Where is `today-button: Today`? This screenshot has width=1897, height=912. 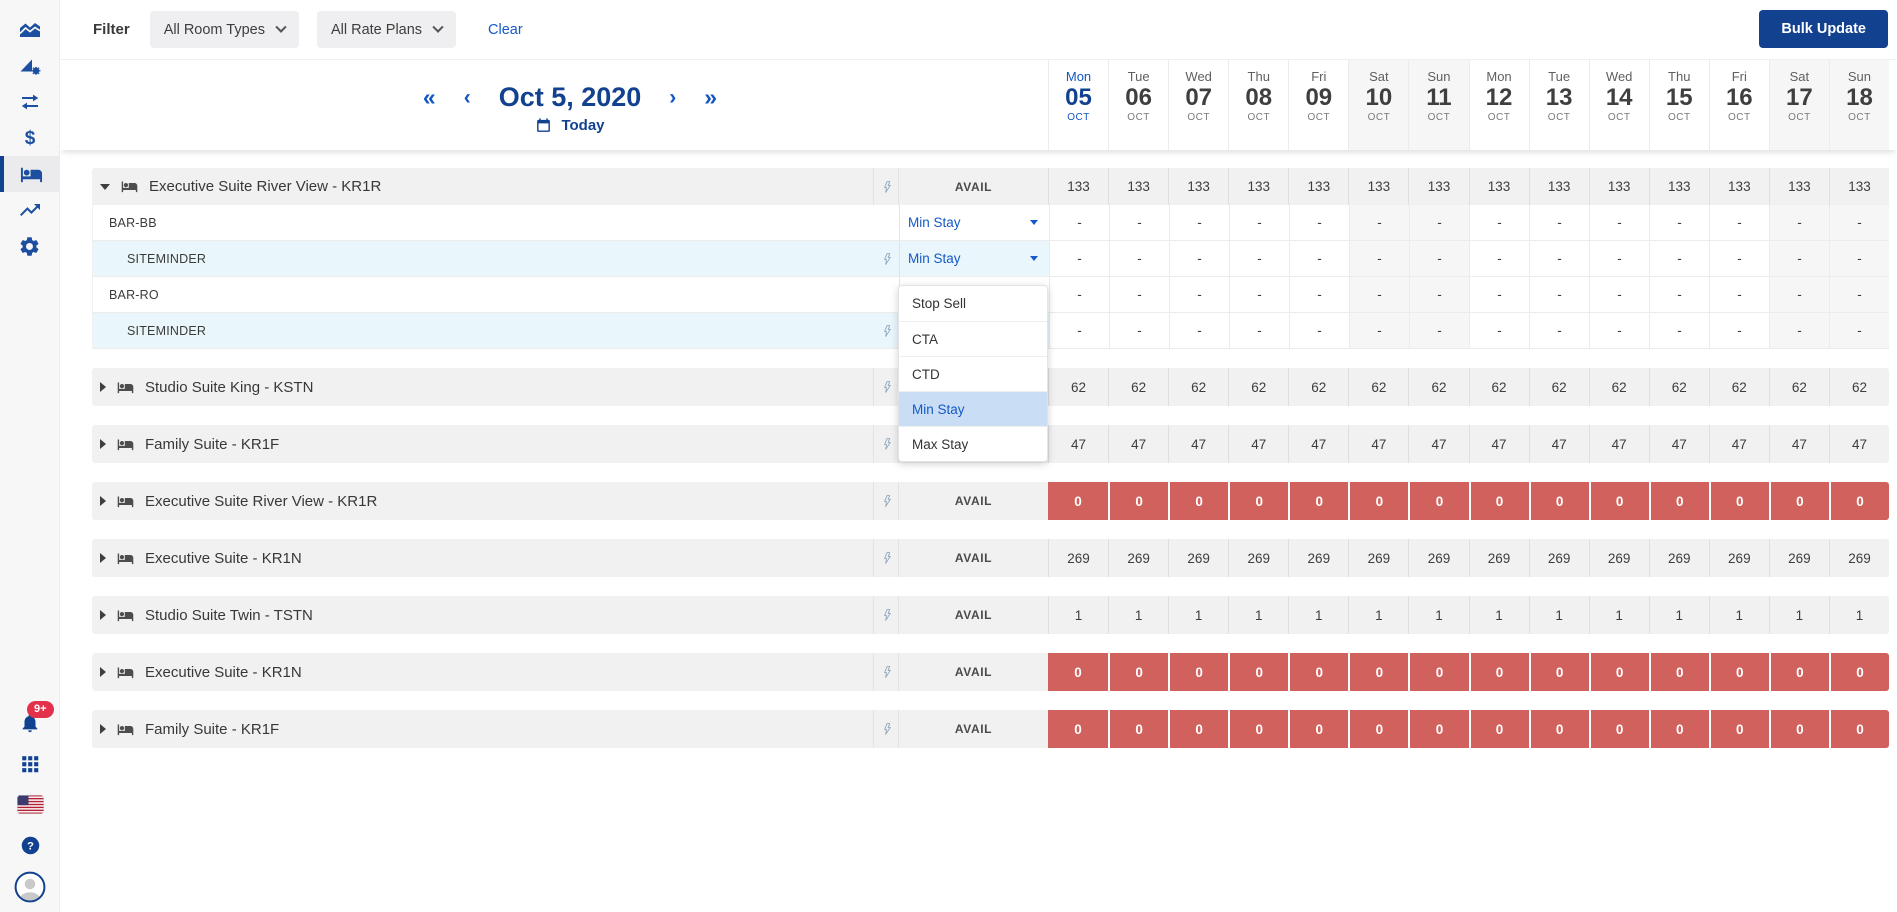
today-button: Today is located at coordinates (570, 125).